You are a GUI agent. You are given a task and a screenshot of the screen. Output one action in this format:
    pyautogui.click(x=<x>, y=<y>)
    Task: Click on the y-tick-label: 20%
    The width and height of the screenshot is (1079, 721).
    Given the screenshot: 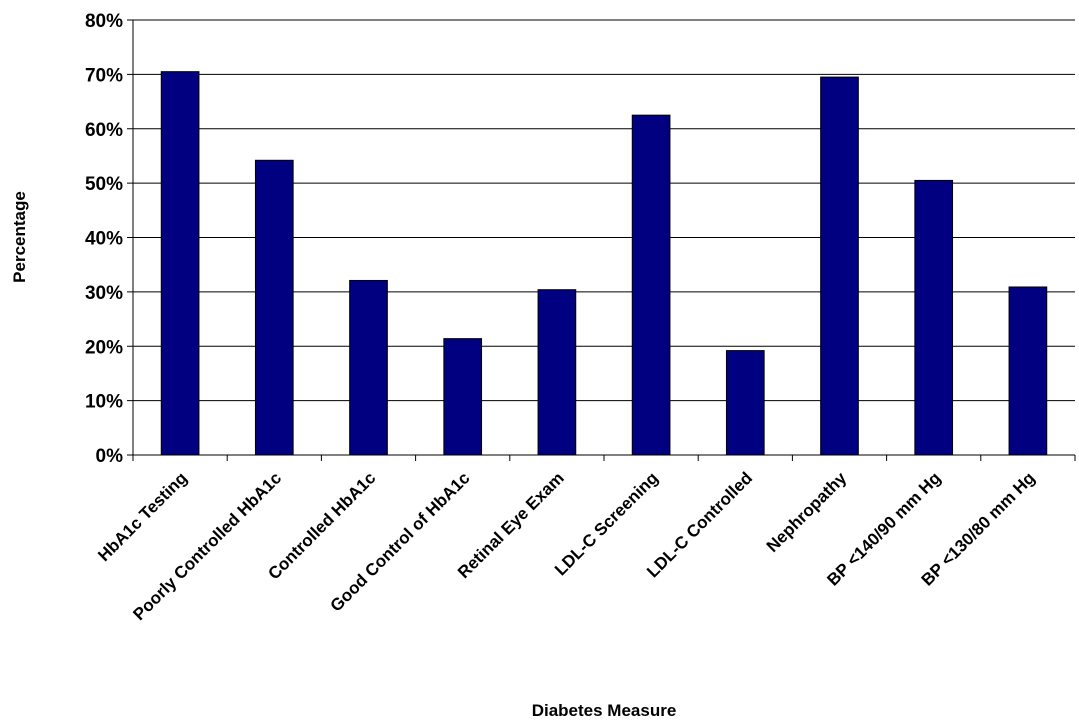 What is the action you would take?
    pyautogui.click(x=104, y=347)
    